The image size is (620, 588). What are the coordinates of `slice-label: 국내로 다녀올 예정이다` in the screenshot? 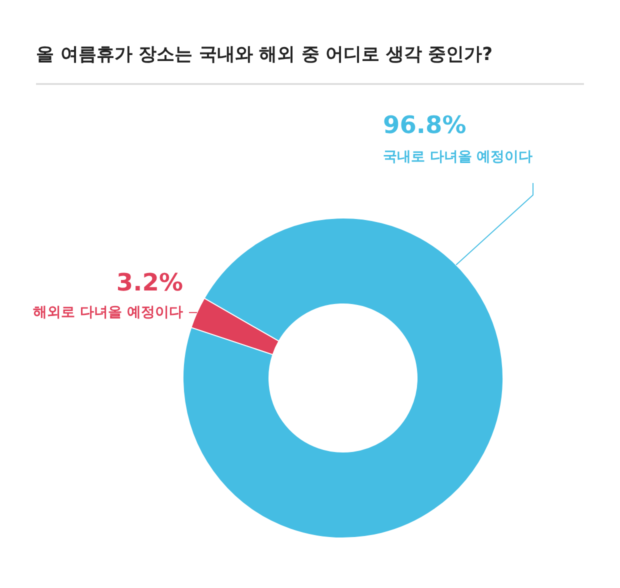 It's located at (458, 157).